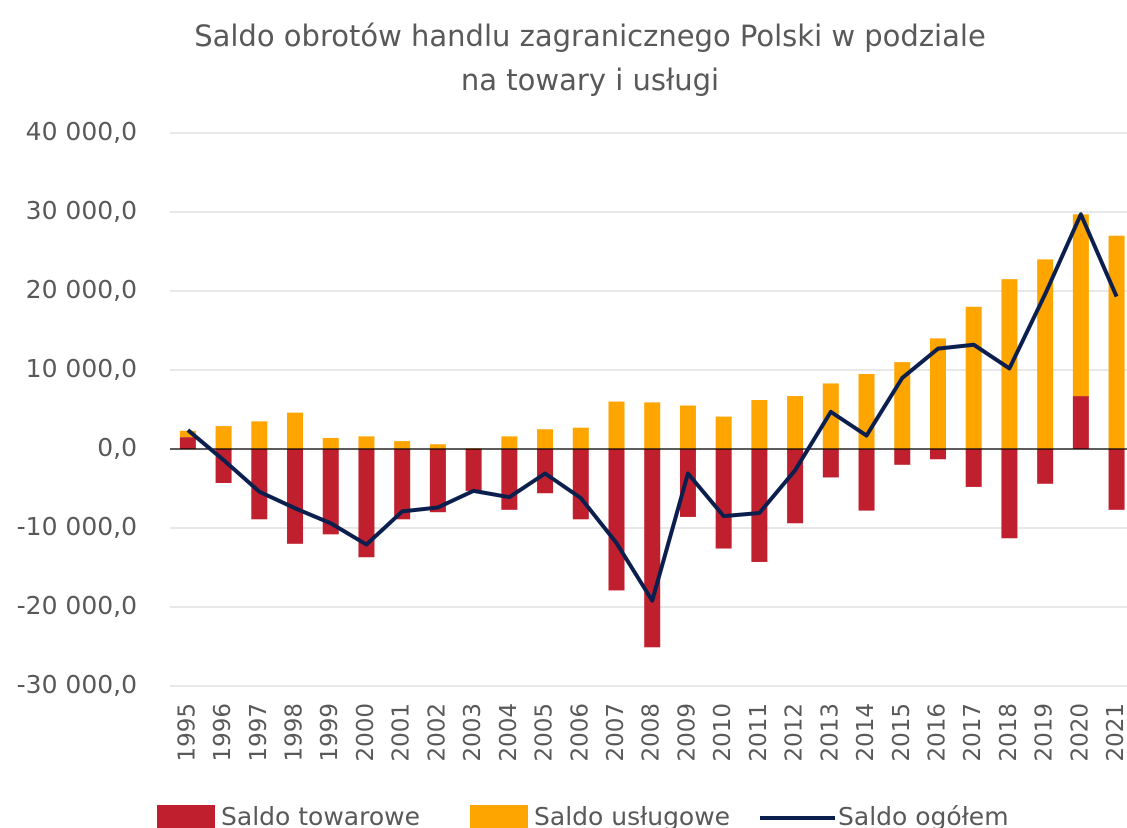 Image resolution: width=1127 pixels, height=828 pixels. What do you see at coordinates (687, 732) in the screenshot?
I see `x-tick-label: 2009` at bounding box center [687, 732].